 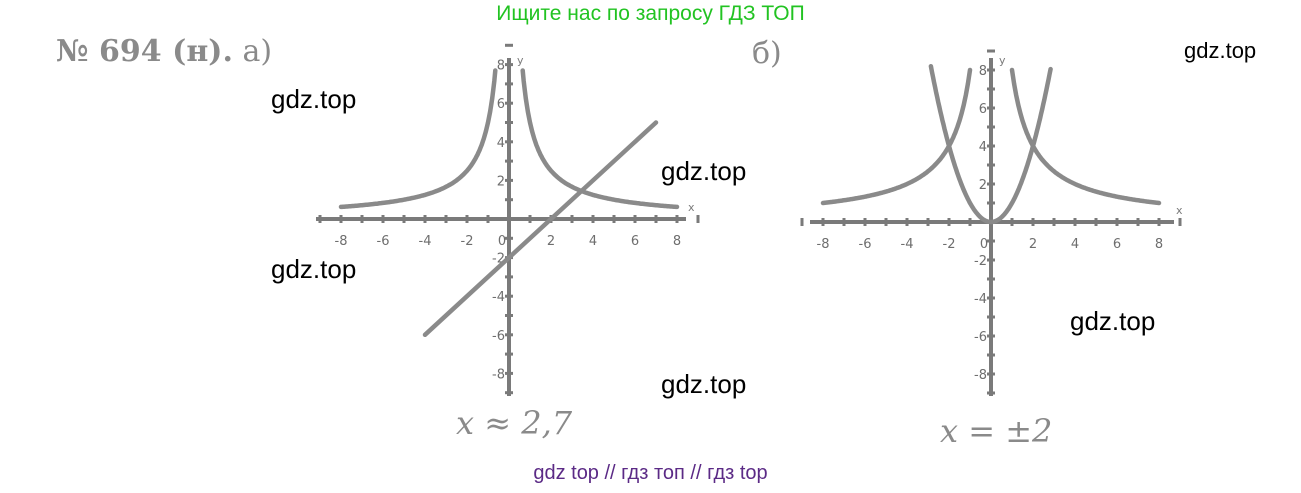 What do you see at coordinates (996, 431) in the screenshot?
I see `answer-b: x = ±2` at bounding box center [996, 431].